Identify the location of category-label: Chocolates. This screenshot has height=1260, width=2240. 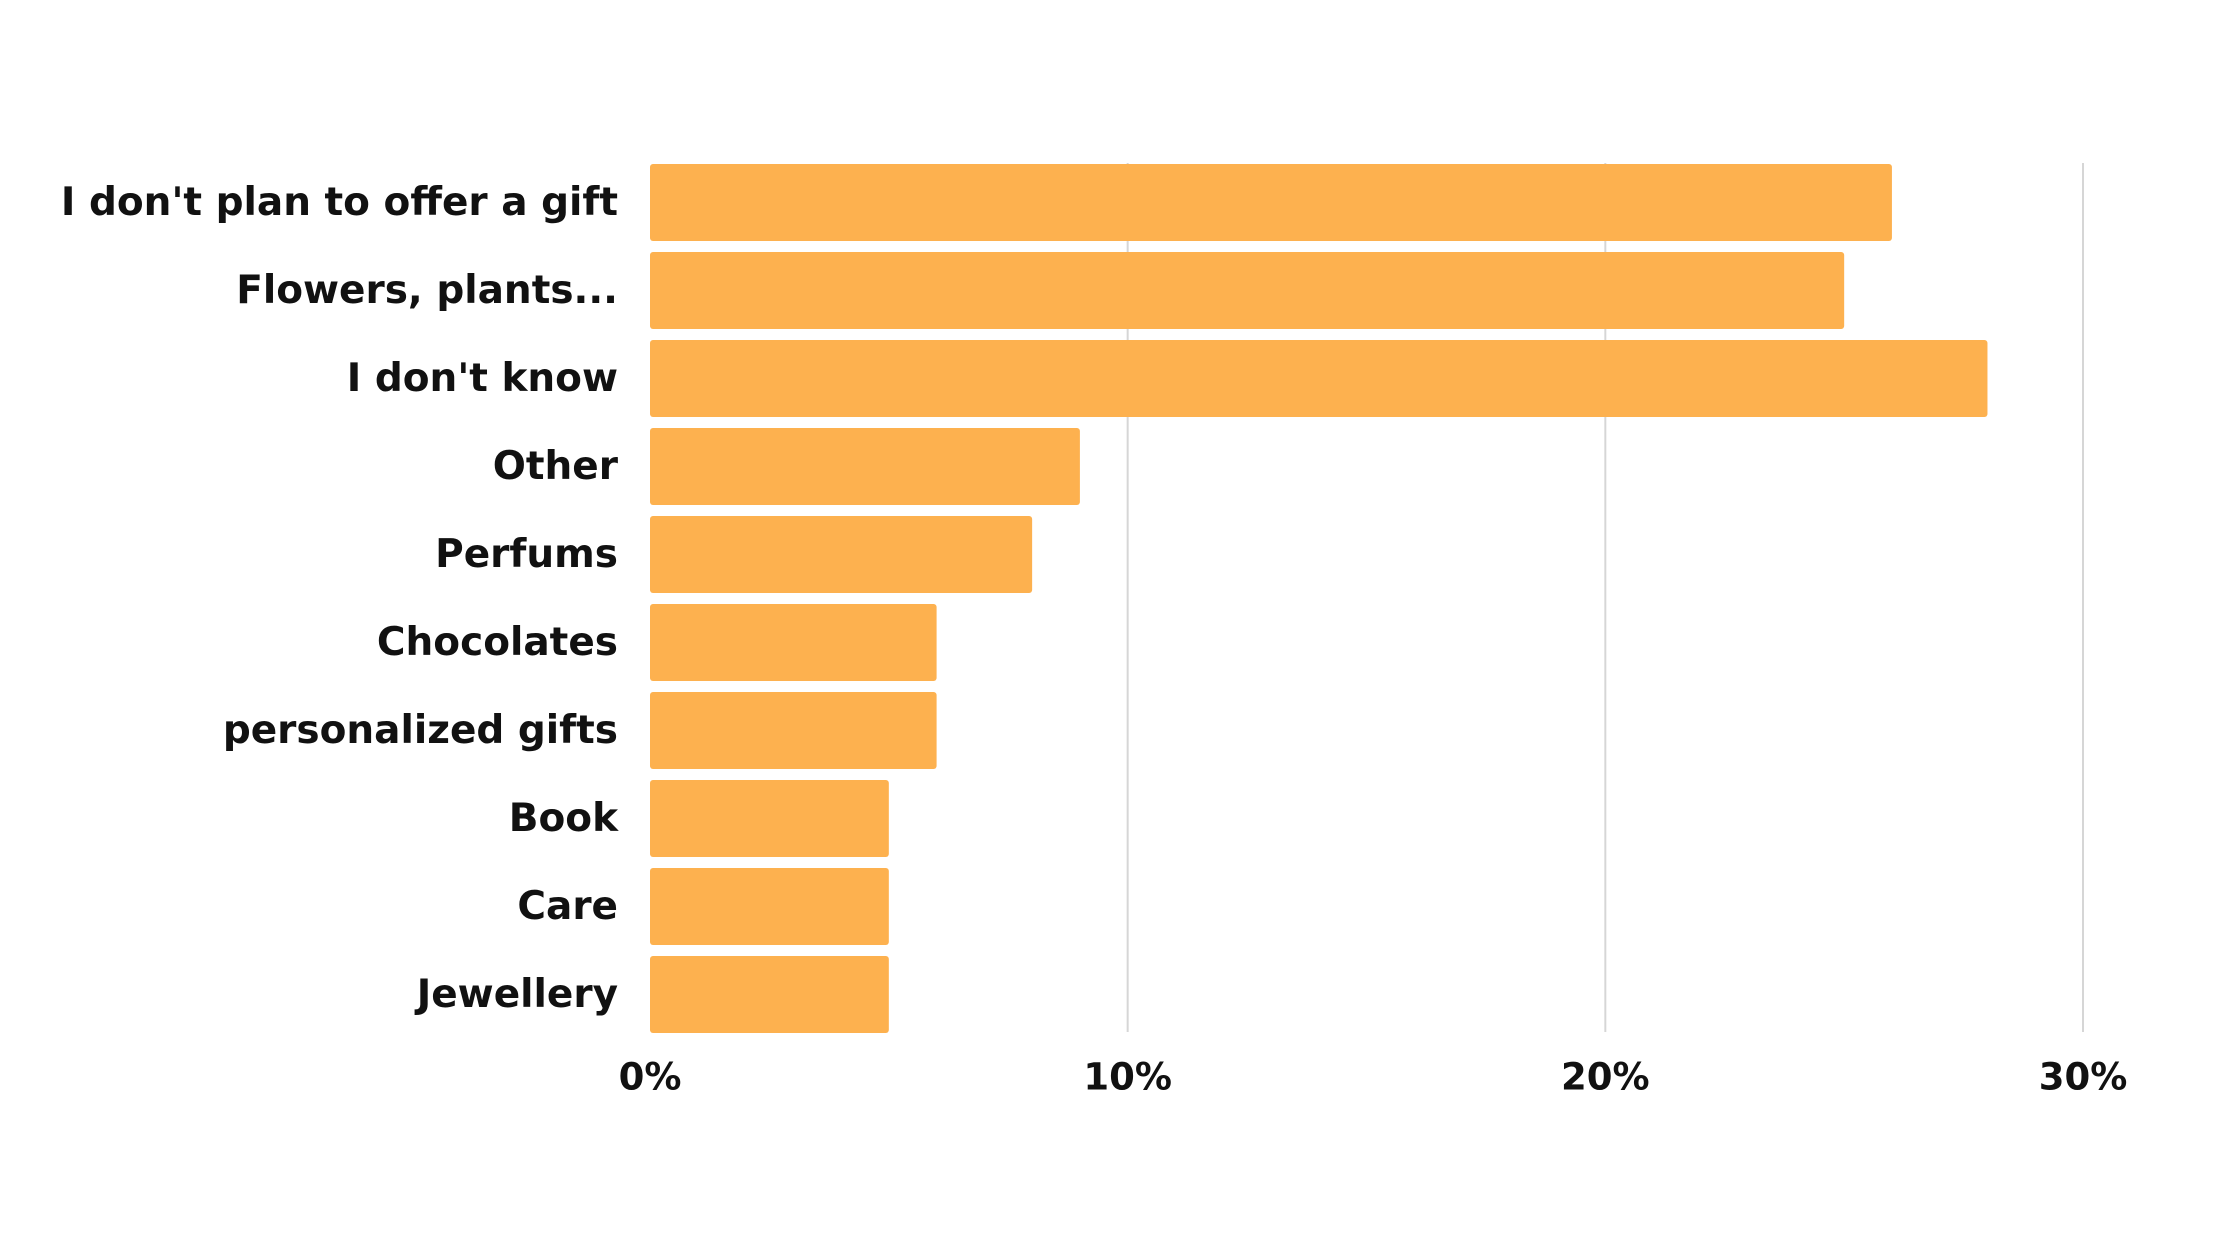
(497, 642).